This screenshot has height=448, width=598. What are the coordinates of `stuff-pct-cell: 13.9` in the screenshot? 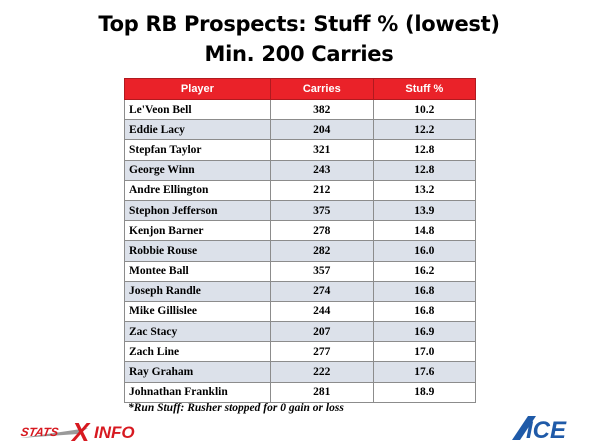 It's located at (424, 210).